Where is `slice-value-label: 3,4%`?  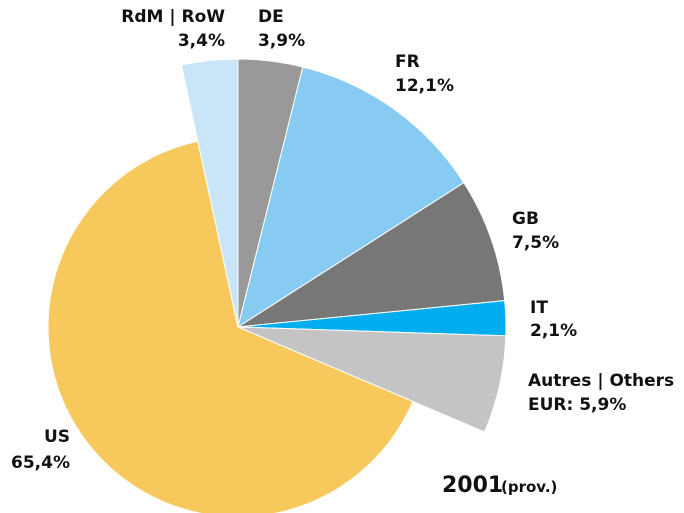 slice-value-label: 3,4% is located at coordinates (201, 41).